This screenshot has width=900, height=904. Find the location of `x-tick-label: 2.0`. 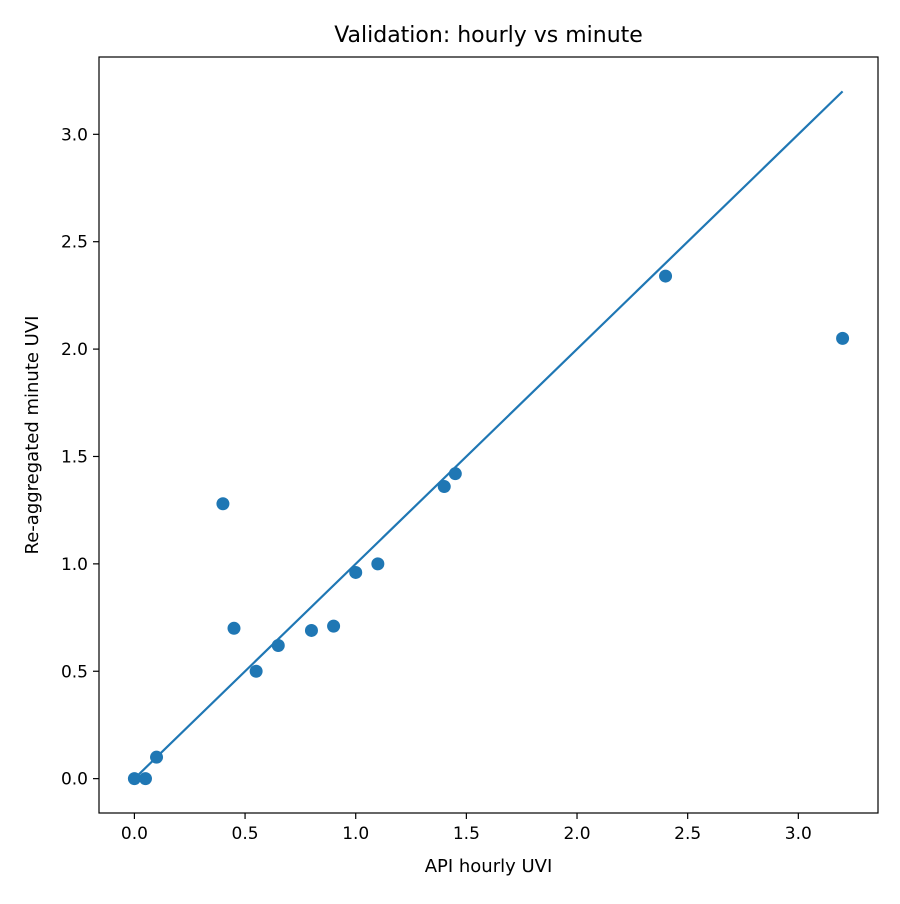

x-tick-label: 2.0 is located at coordinates (576, 834).